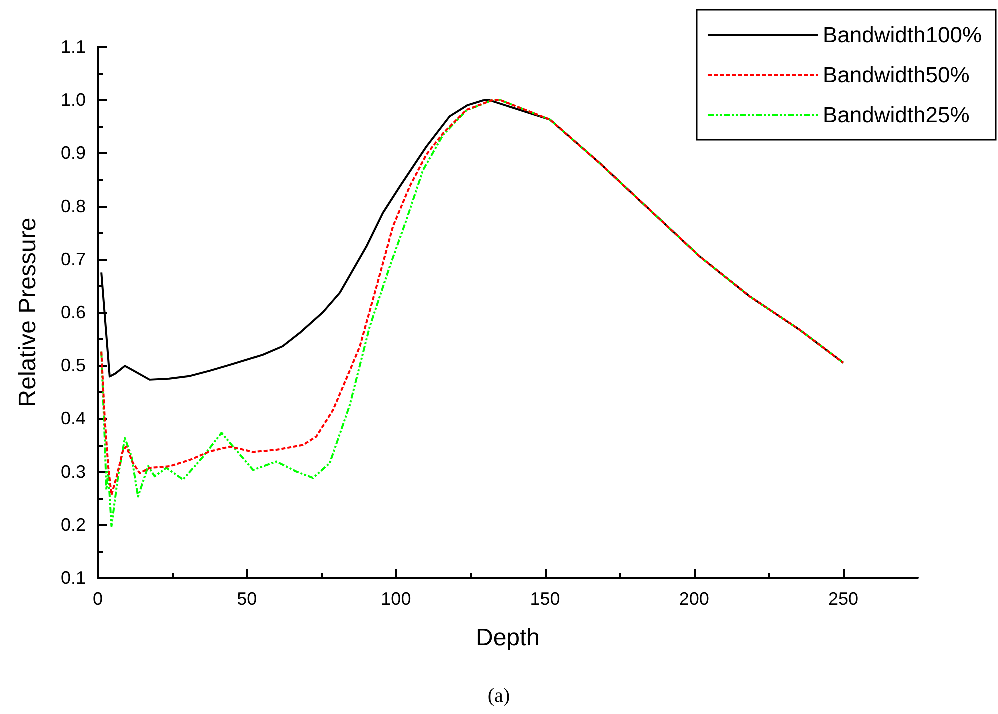  What do you see at coordinates (28, 313) in the screenshot?
I see `y-axis-title: Relative Pressure` at bounding box center [28, 313].